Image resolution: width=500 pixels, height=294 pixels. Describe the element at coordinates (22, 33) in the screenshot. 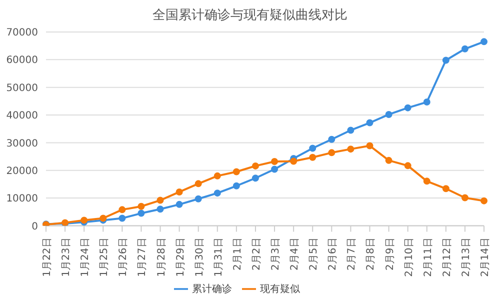

I see `y-tick-label: 70000` at that location.